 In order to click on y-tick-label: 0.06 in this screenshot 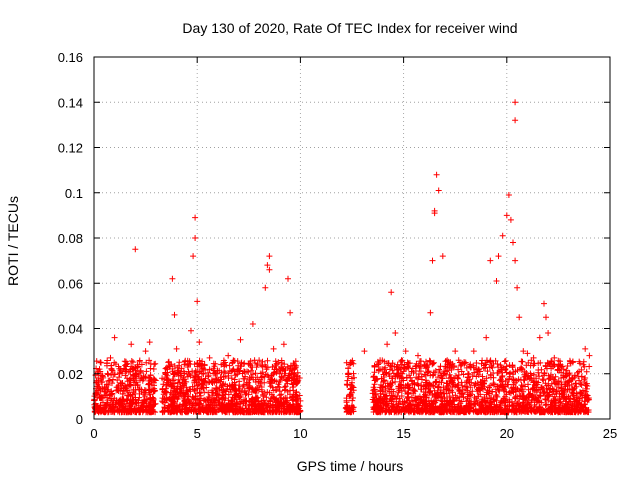, I will do `click(70, 283)`.